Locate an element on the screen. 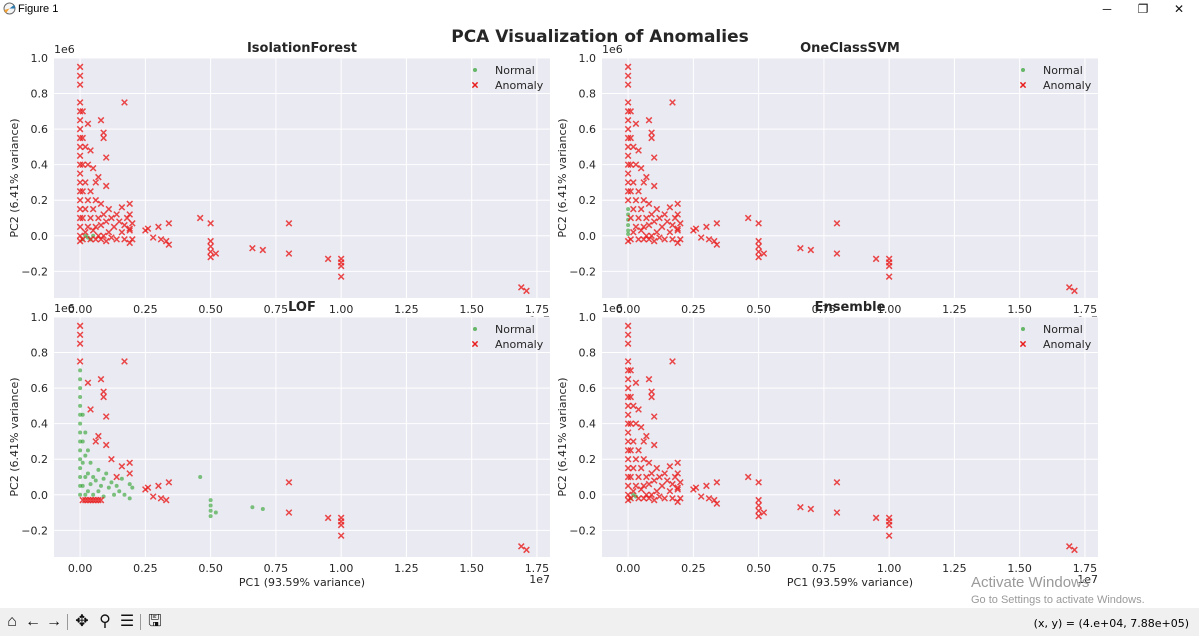  save-icon: 🖫 is located at coordinates (155, 621).